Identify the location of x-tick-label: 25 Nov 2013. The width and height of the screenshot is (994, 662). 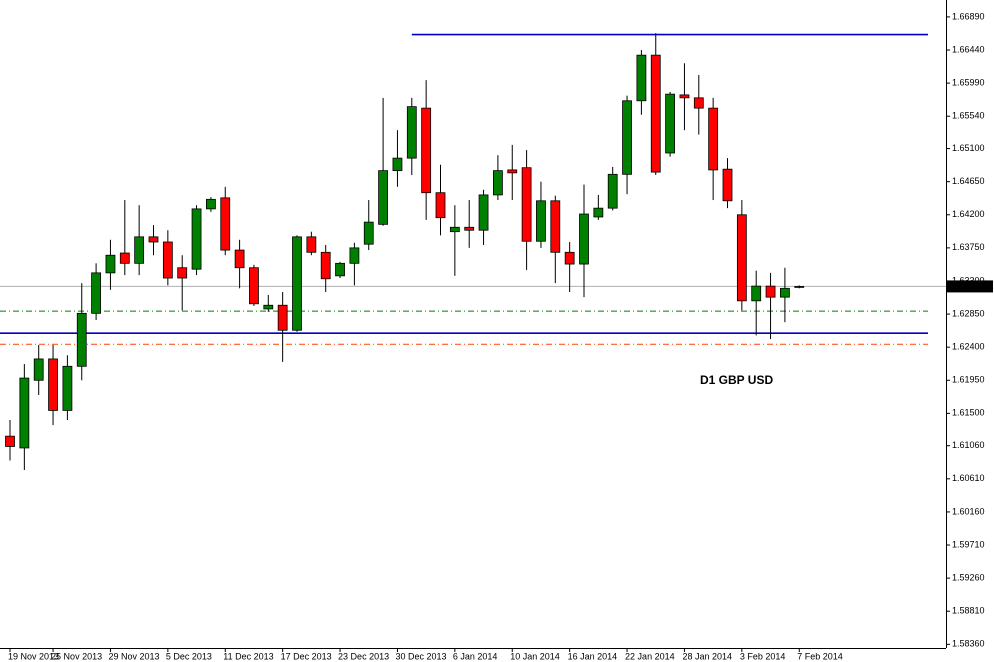
(76, 656).